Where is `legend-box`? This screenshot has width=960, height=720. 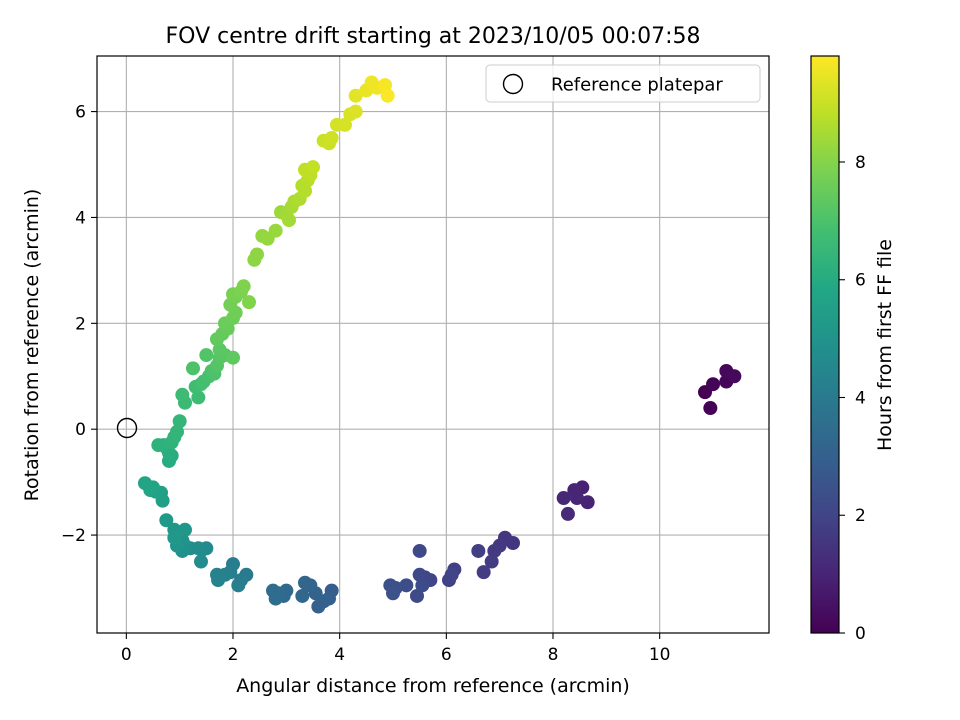
legend-box is located at coordinates (623, 83).